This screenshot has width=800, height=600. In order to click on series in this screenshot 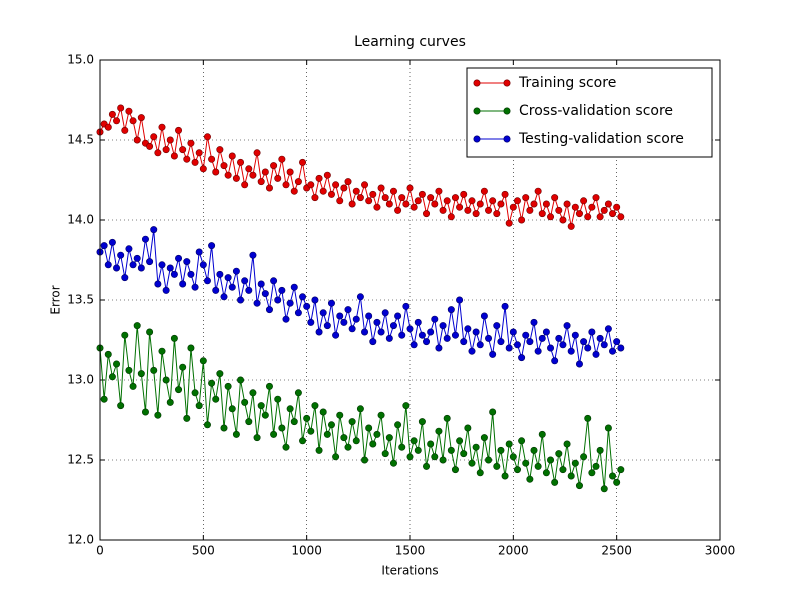, I will do `click(360, 167)`.